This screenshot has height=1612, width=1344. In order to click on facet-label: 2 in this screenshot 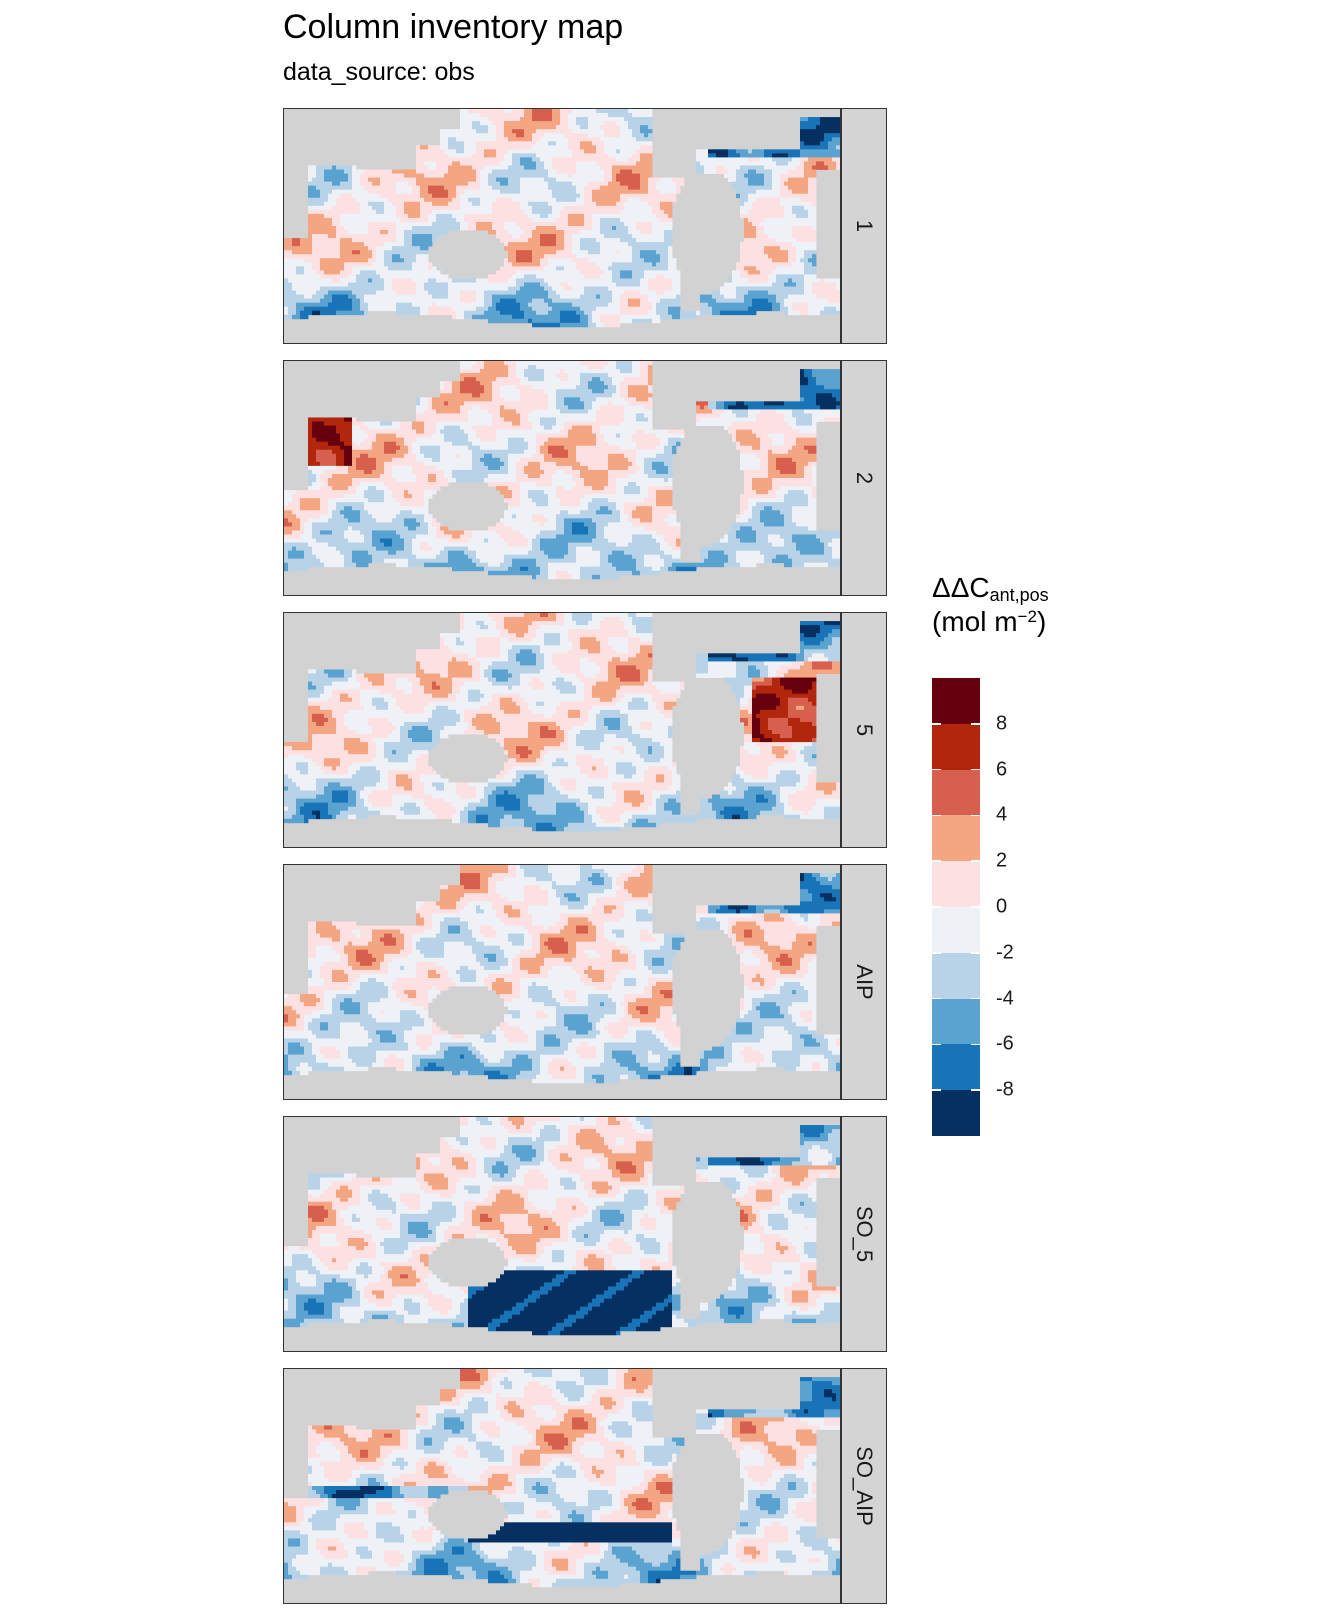, I will do `click(864, 478)`.